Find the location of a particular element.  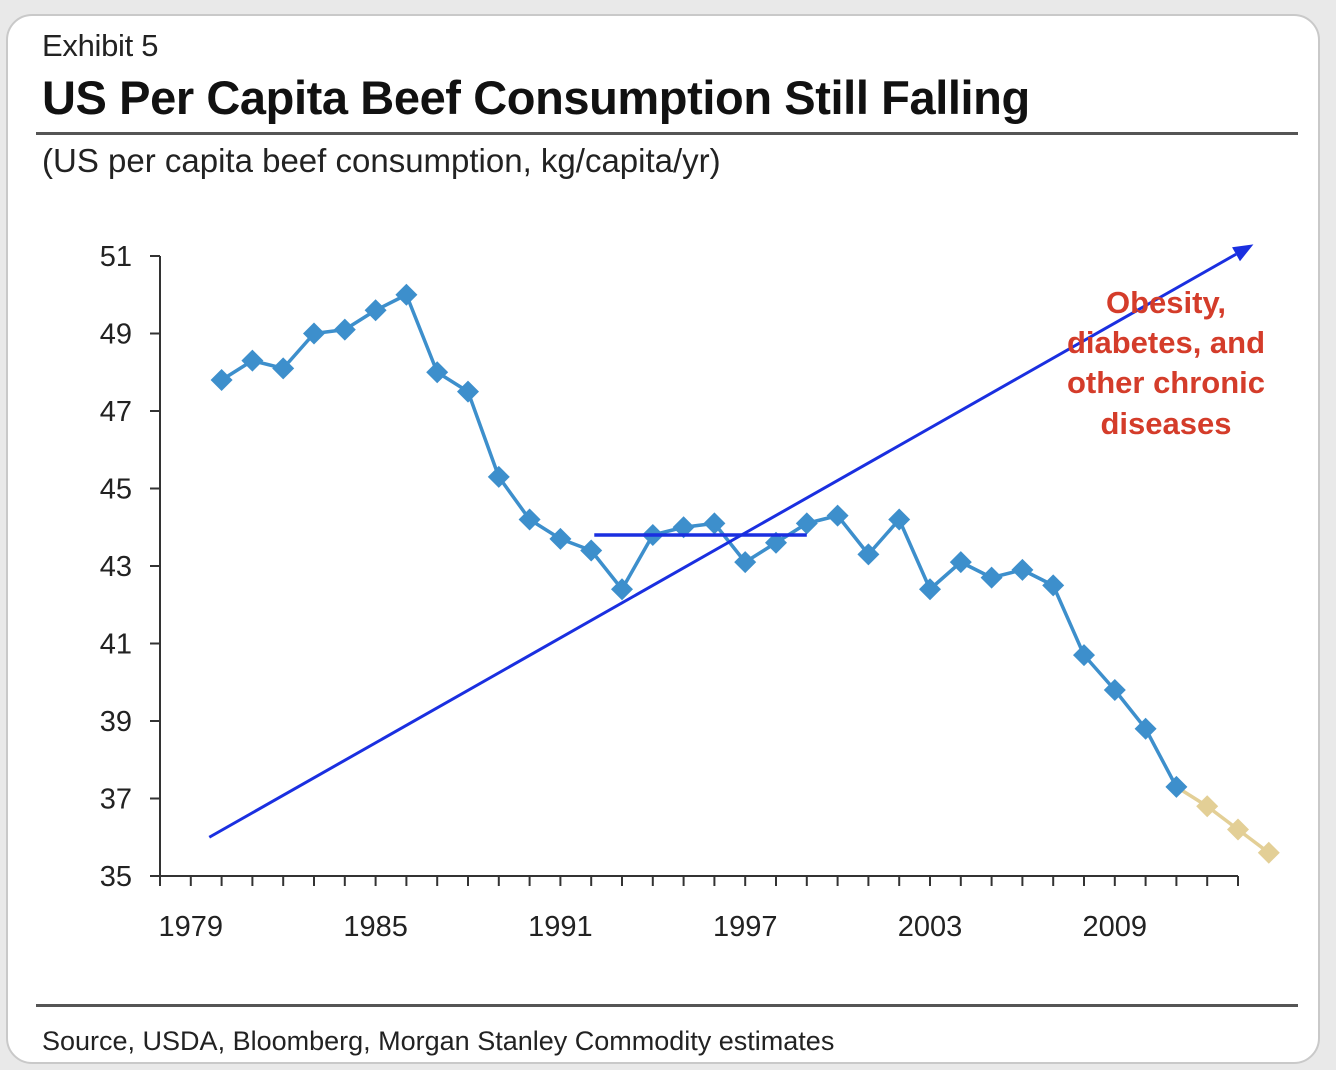

x-tick-label: 1991 is located at coordinates (560, 927).